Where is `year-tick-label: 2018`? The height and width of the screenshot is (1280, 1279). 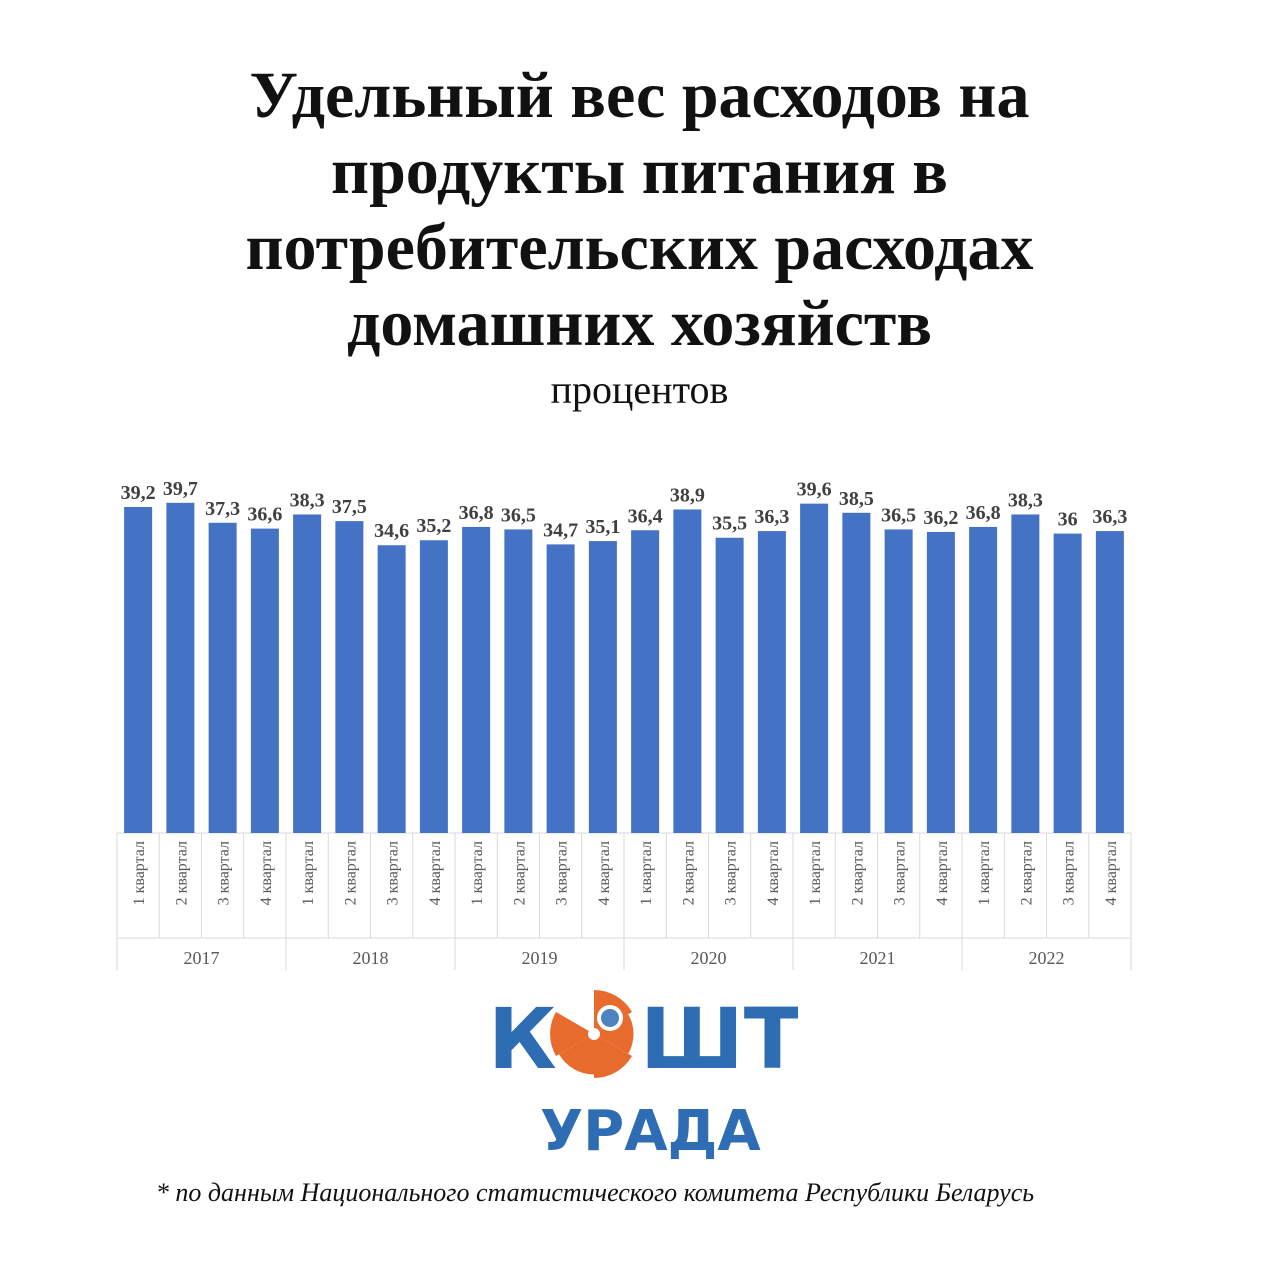 year-tick-label: 2018 is located at coordinates (371, 958).